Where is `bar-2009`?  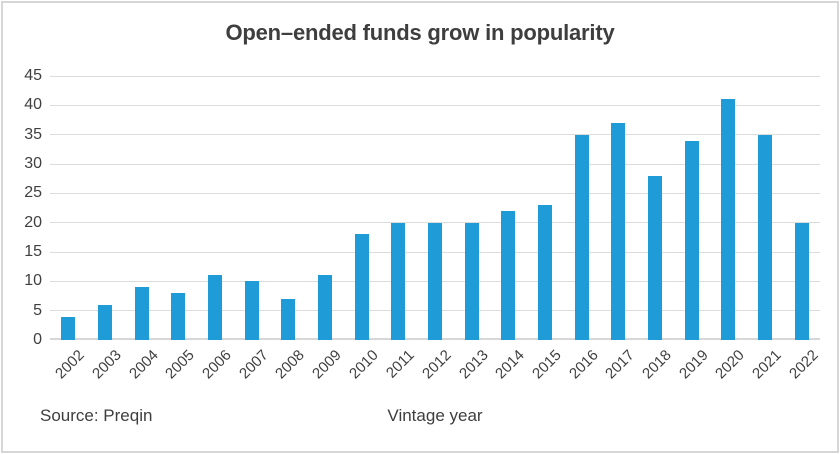
bar-2009 is located at coordinates (325, 307).